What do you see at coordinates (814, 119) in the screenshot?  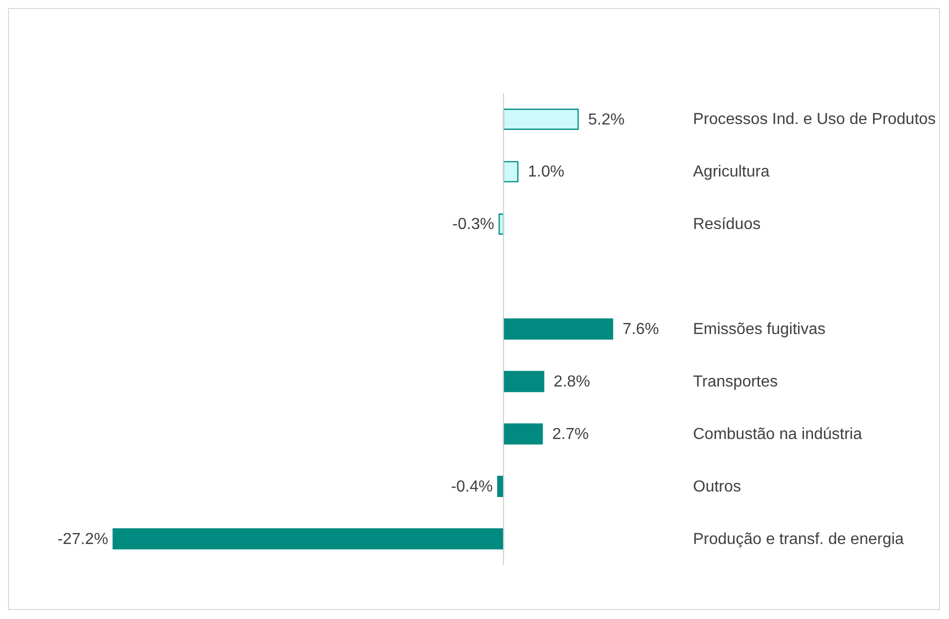 I see `y-tick-label: Processos Ind. e Uso de Produtos` at bounding box center [814, 119].